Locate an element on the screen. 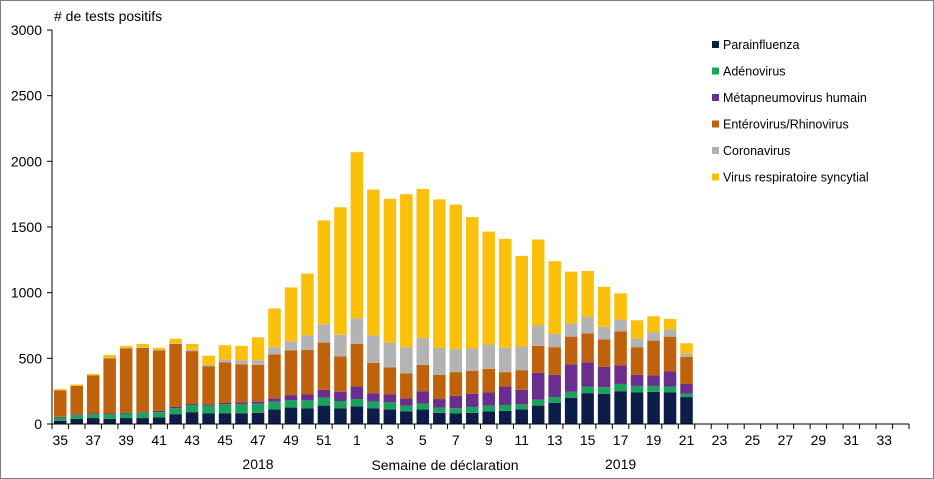  x-tick-label: 51 is located at coordinates (324, 440).